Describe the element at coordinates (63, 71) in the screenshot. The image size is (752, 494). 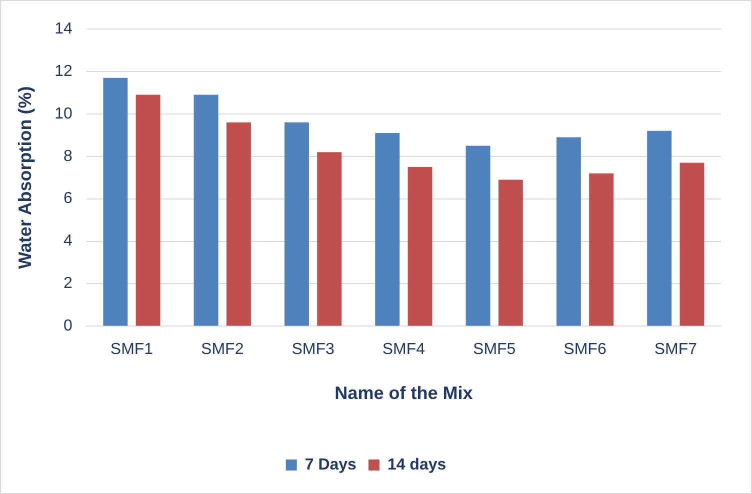
I see `y-tick-label: 12` at that location.